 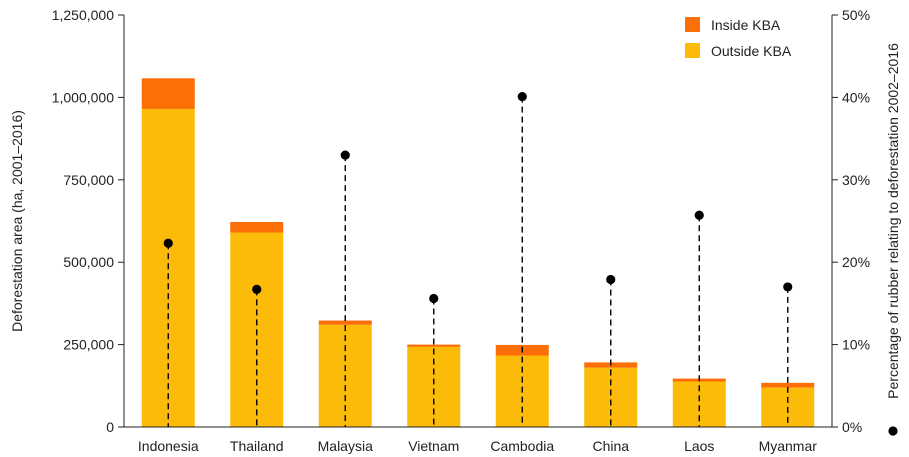 What do you see at coordinates (345, 446) in the screenshot?
I see `x-tick-label: Malaysia` at bounding box center [345, 446].